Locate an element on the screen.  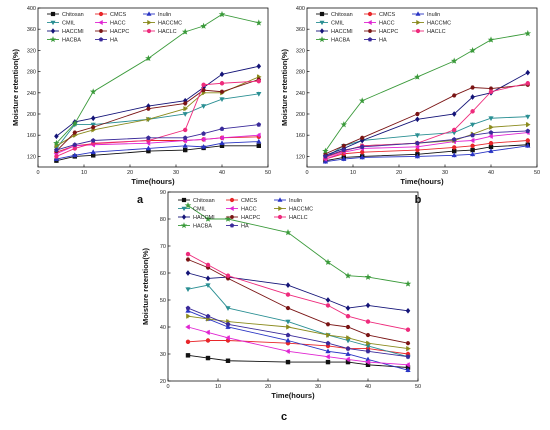
series-haccmc is located at coordinates (298, 332).